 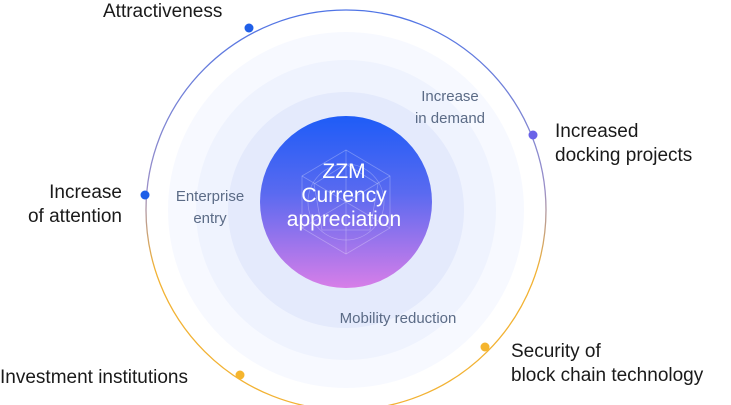 I want to click on center-text: ZZM Currency appreciation, so click(x=344, y=195).